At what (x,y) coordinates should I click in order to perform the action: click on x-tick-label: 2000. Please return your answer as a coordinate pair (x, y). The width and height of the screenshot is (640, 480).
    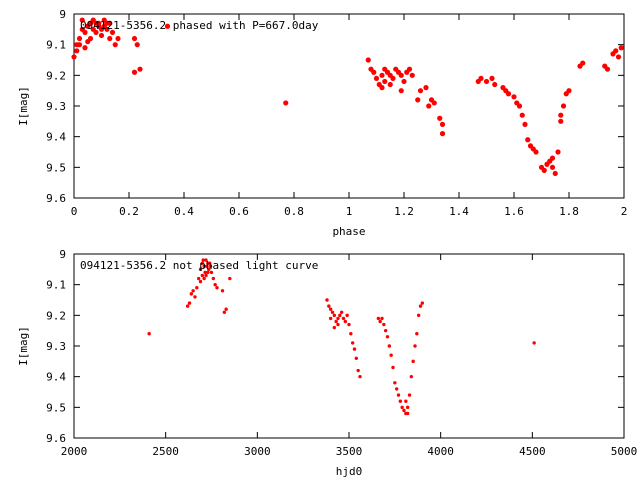
    Looking at the image, I should click on (74, 451).